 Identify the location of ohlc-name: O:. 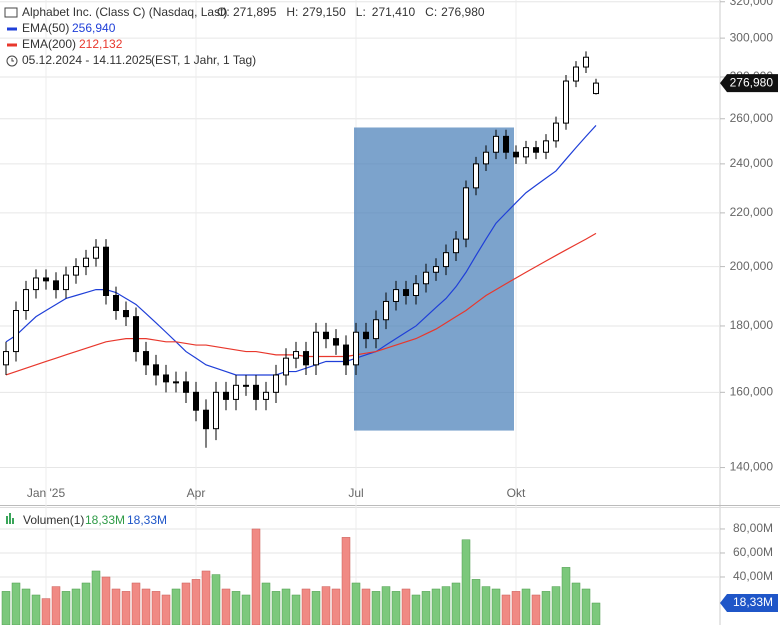
(223, 12).